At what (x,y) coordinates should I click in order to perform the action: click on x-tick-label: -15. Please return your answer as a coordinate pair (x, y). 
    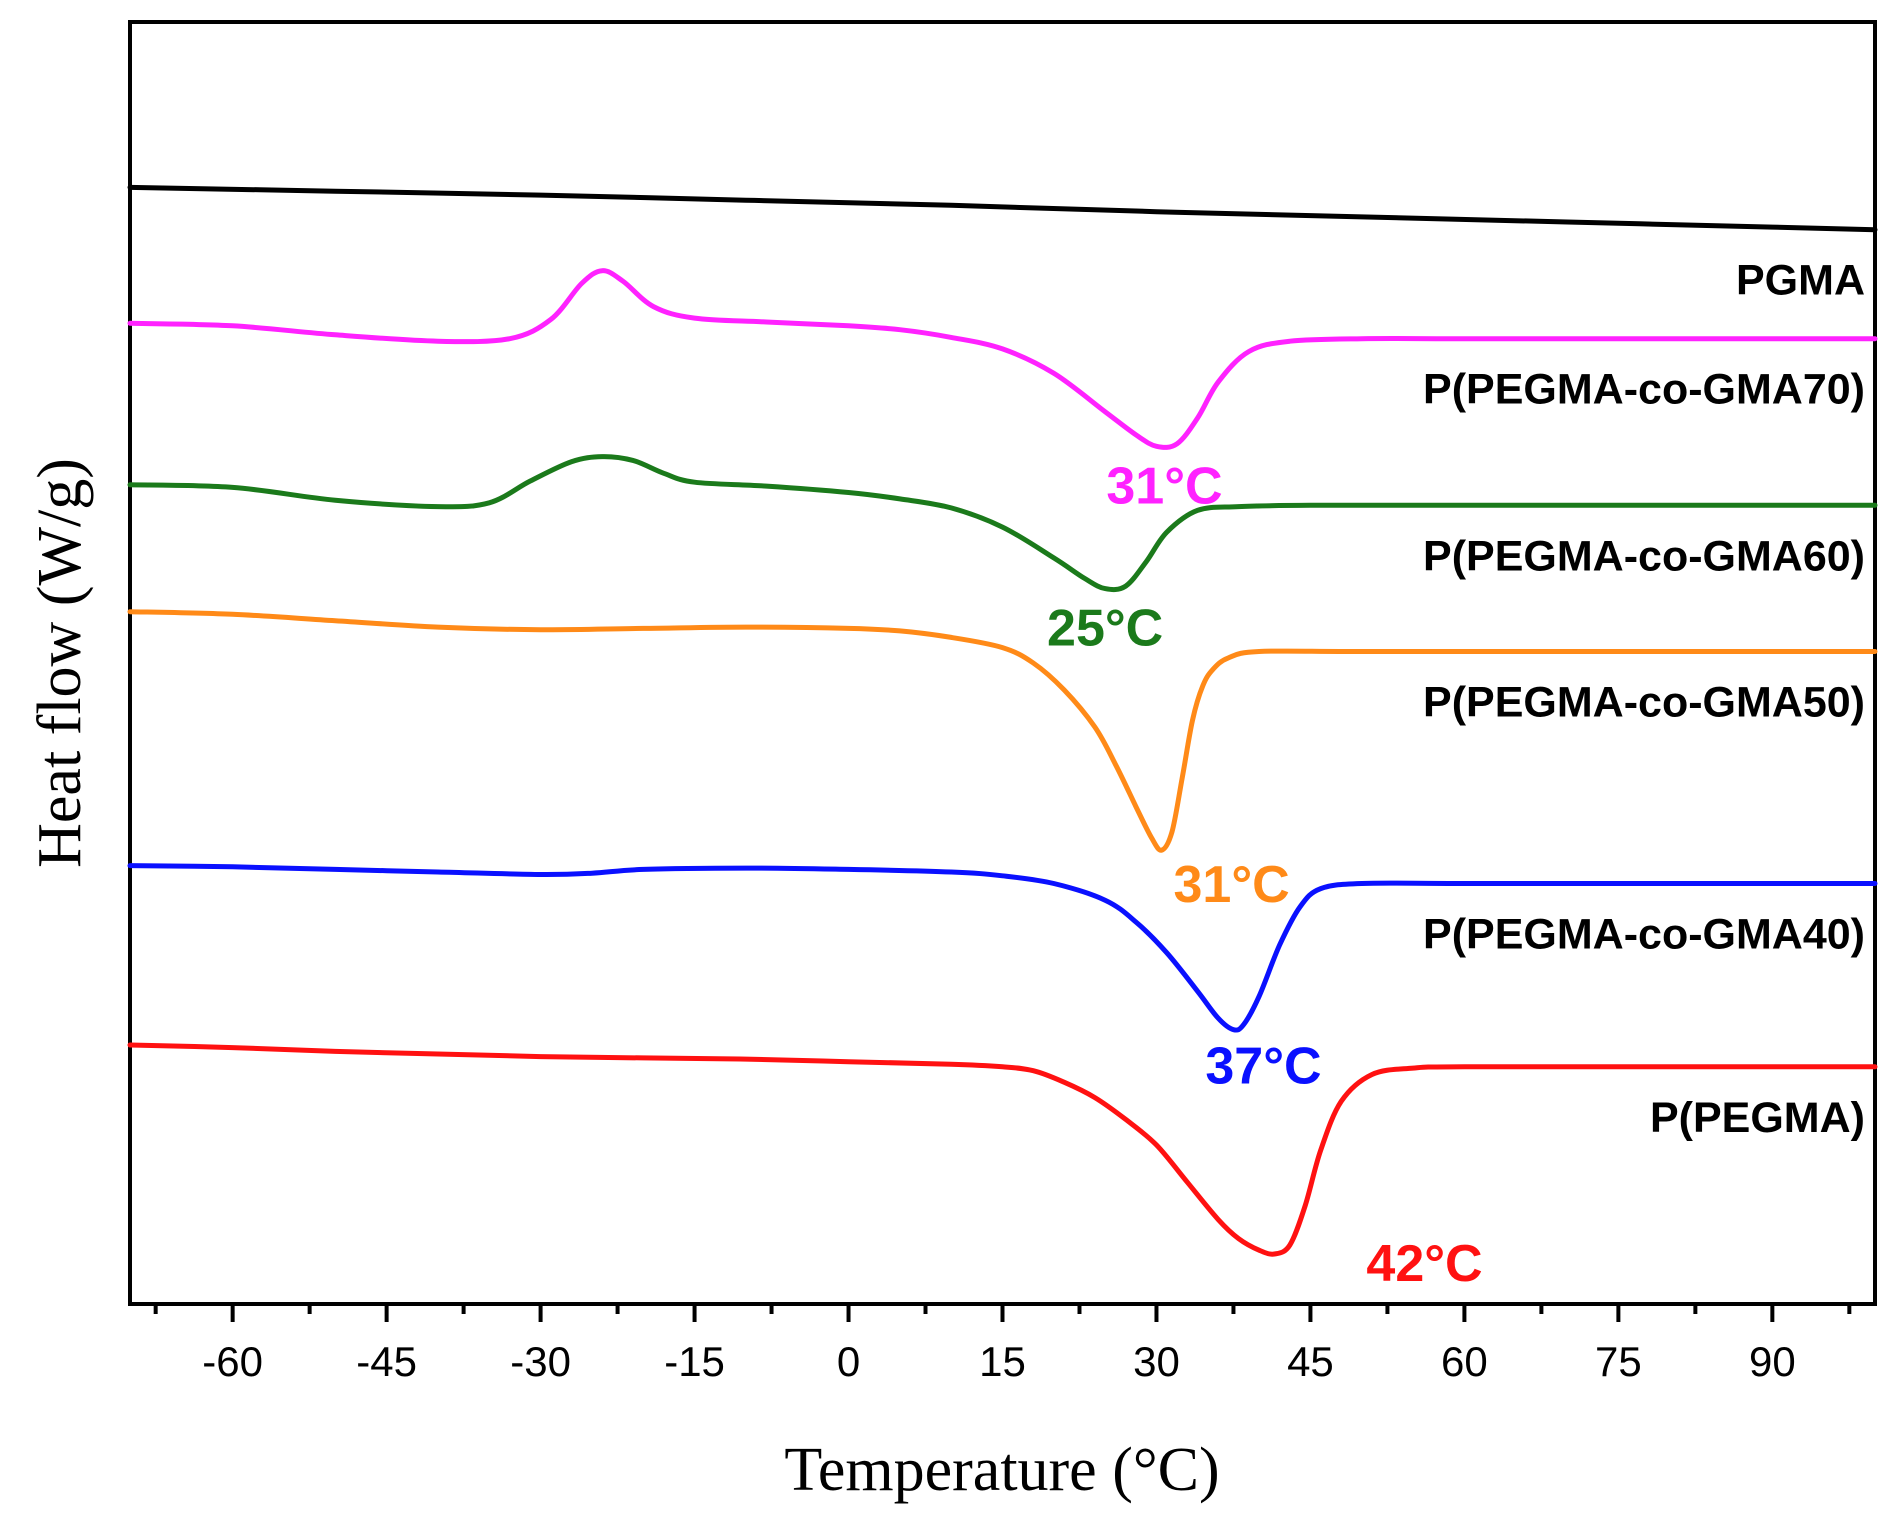
    Looking at the image, I should click on (694, 1361).